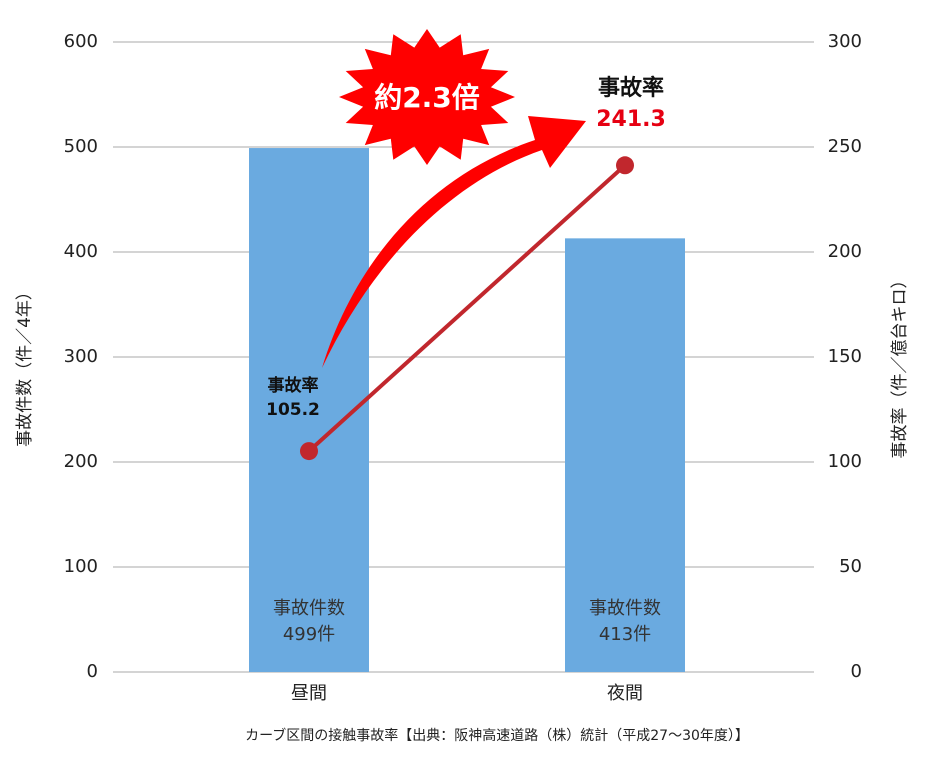  Describe the element at coordinates (845, 461) in the screenshot. I see `y2-tick-label: 100` at that location.